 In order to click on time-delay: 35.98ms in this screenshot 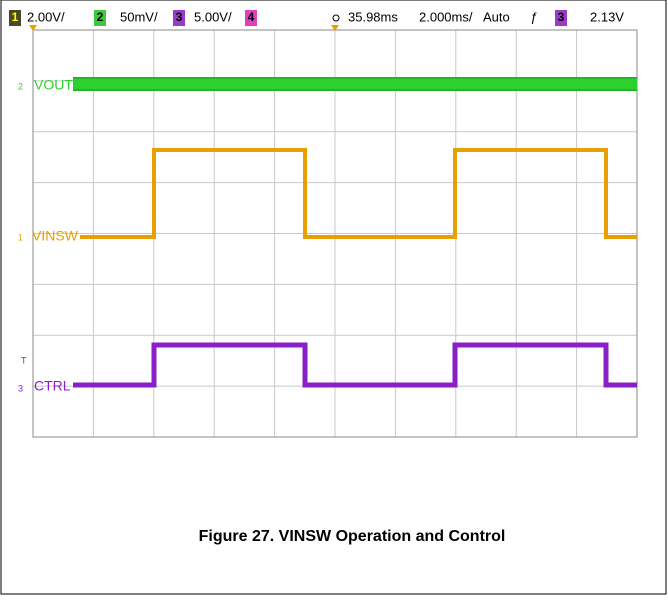, I will do `click(373, 16)`.